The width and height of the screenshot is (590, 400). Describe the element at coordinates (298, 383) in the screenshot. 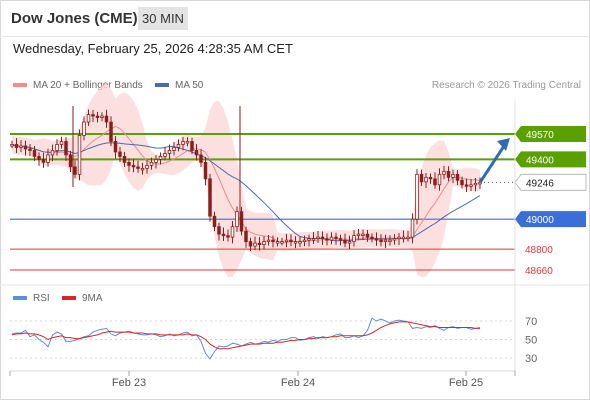

I see `x-tick-label: Feb 24` at that location.